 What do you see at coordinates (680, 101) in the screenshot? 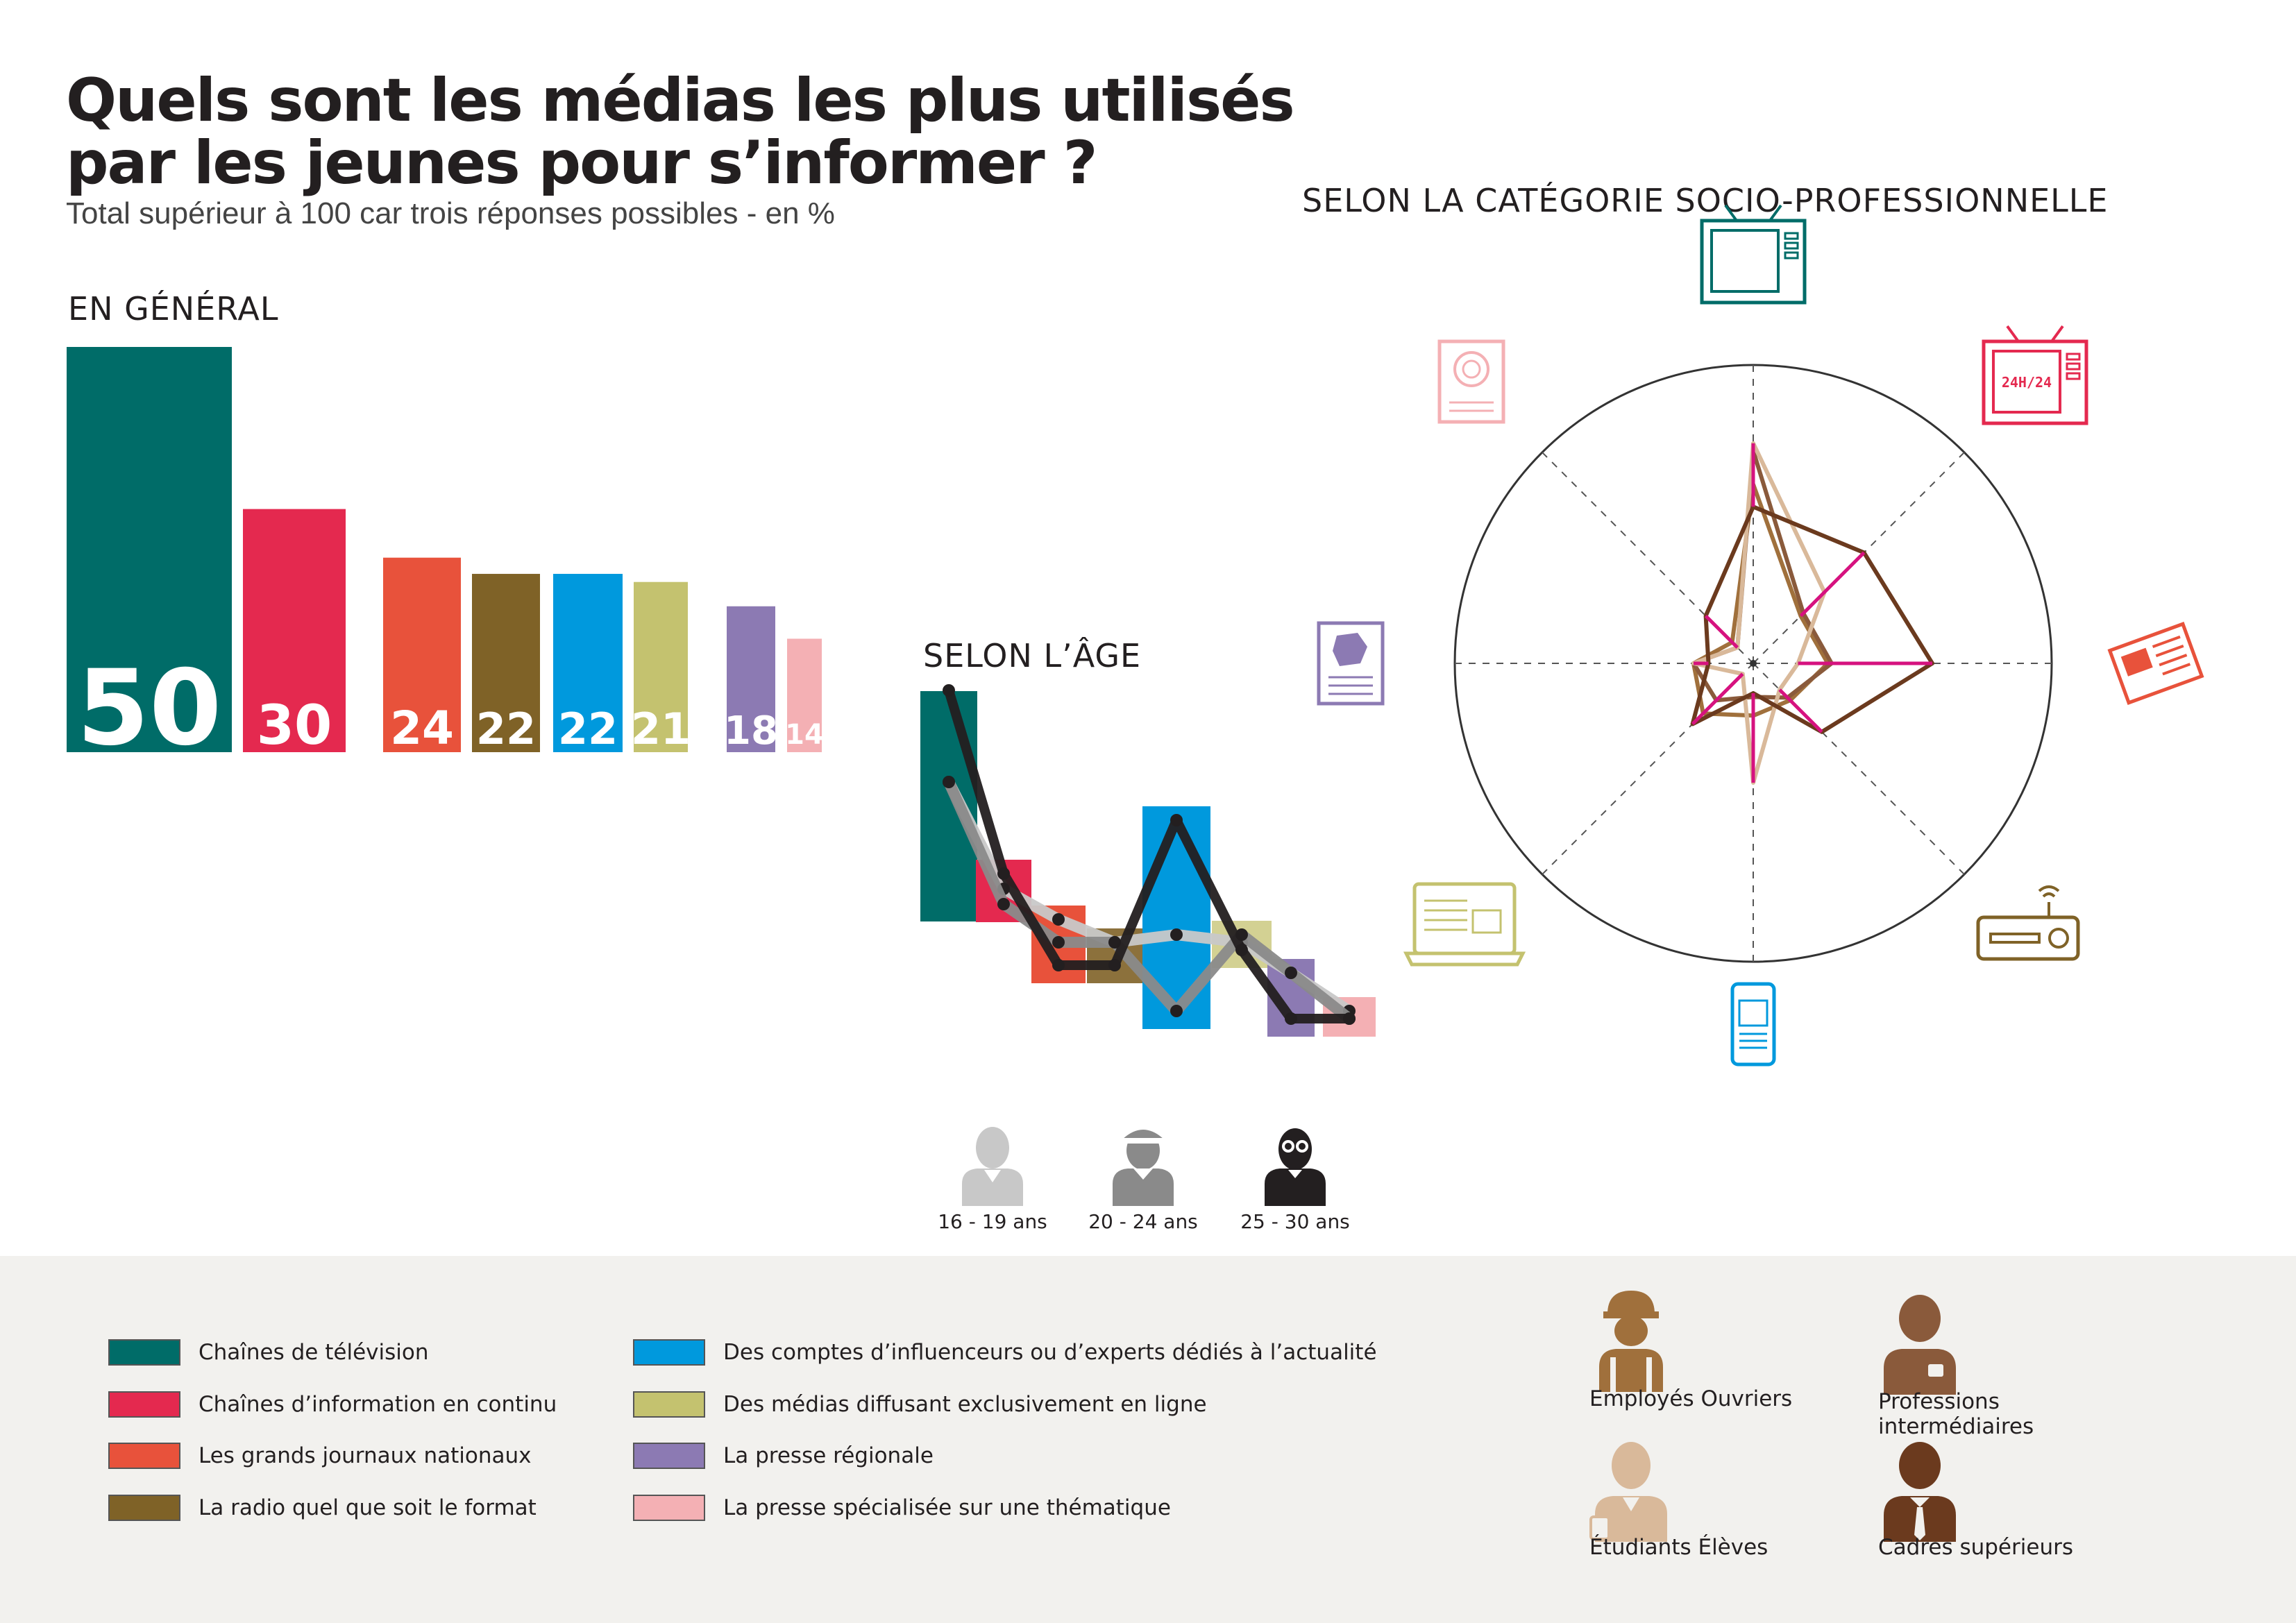
I see `page-title-line1: Quels sont les médias les plus utilisés` at bounding box center [680, 101].